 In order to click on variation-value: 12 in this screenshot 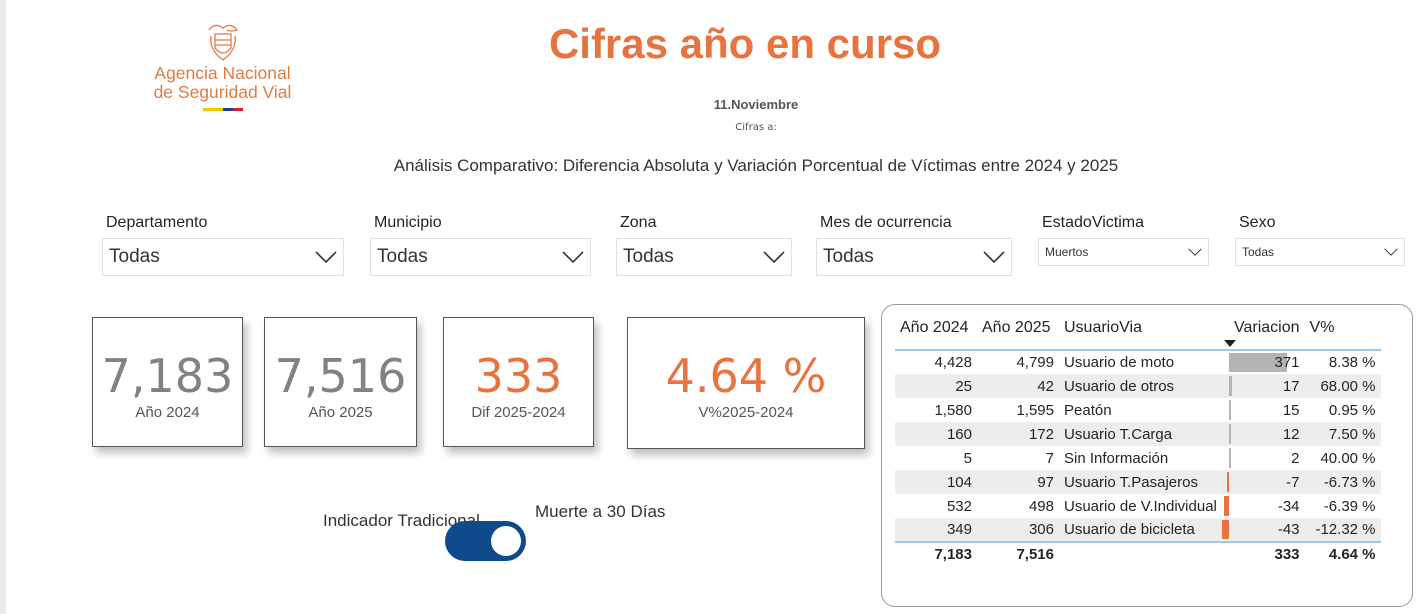, I will do `click(1291, 434)`.